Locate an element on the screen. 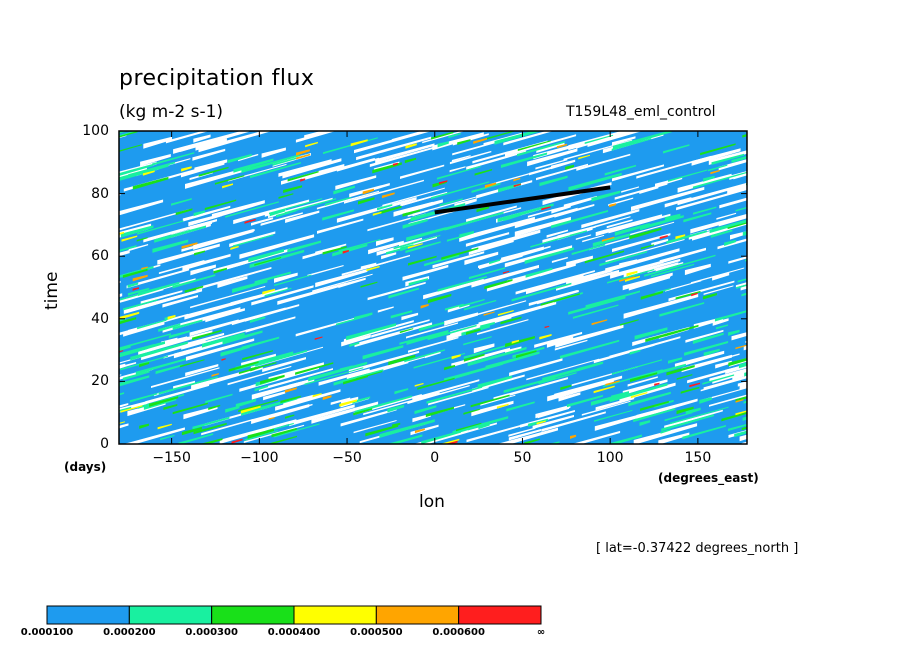 This screenshot has width=904, height=654. run-label: T159L48_eml_control is located at coordinates (641, 112).